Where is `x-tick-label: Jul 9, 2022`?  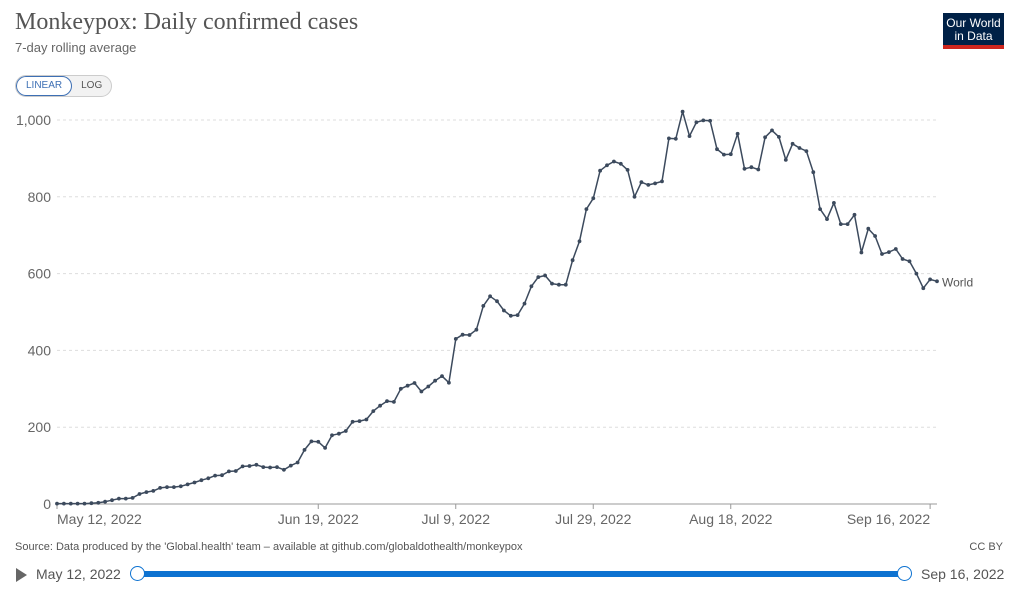 x-tick-label: Jul 9, 2022 is located at coordinates (456, 519).